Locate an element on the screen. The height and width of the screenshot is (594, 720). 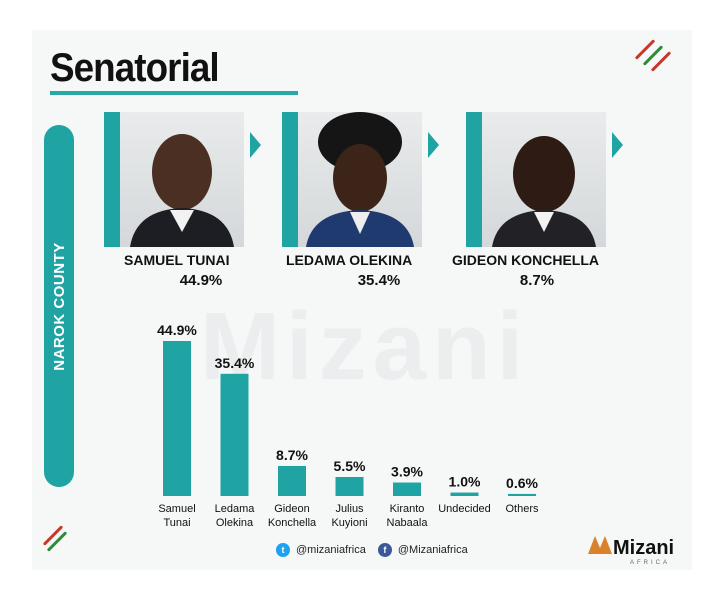
candidate-name: LEDAMA OLEKINA is located at coordinates (349, 260).